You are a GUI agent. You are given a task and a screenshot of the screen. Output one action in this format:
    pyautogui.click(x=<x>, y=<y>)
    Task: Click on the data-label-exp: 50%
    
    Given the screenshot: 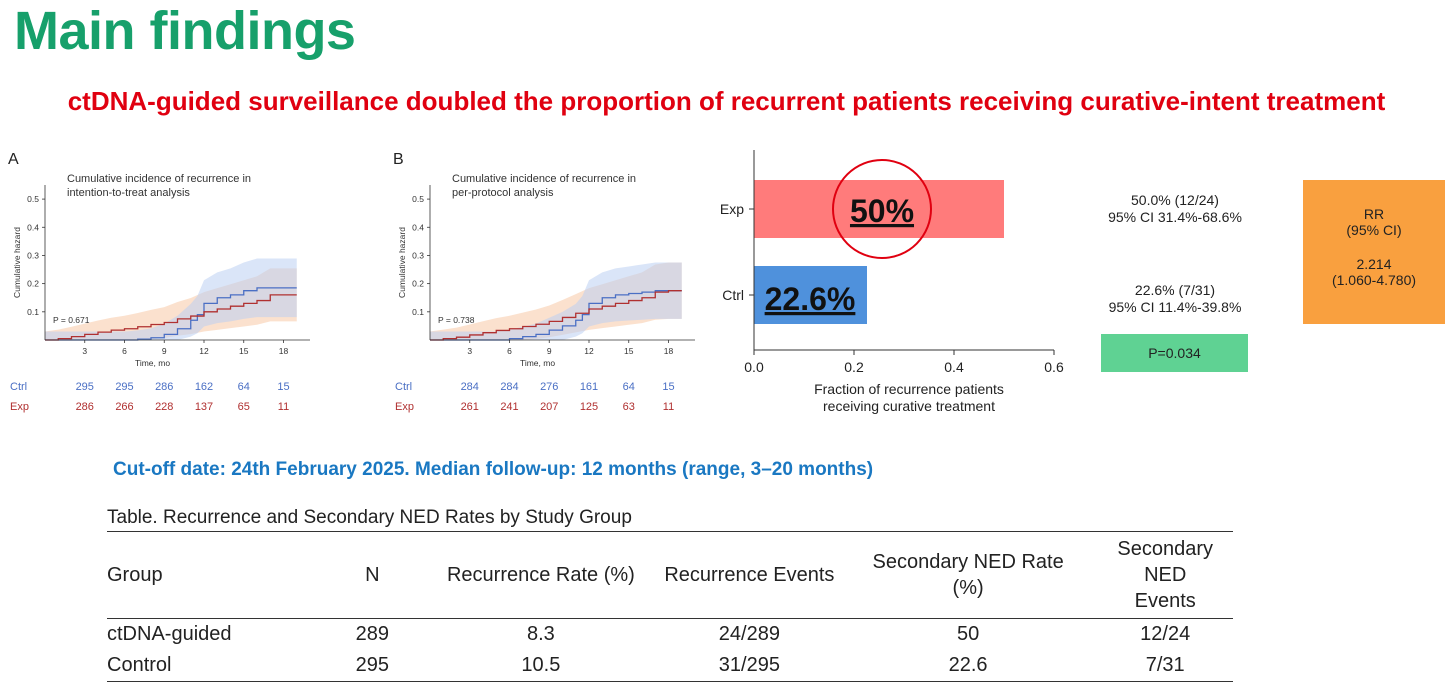 What is the action you would take?
    pyautogui.click(x=882, y=211)
    